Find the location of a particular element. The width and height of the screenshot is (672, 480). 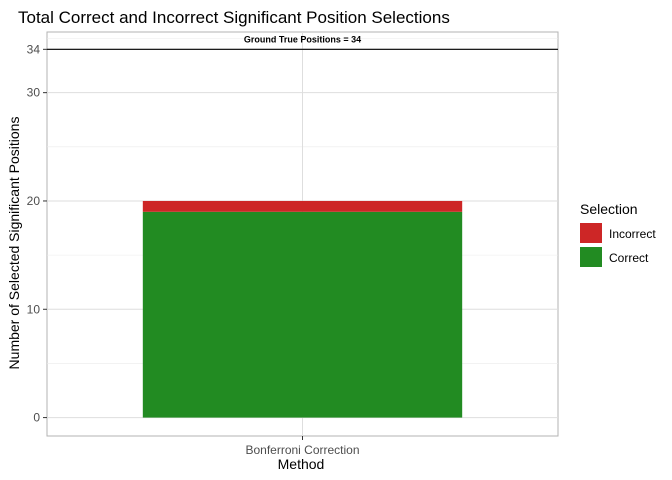

y-tick-label: 0 is located at coordinates (36, 418).